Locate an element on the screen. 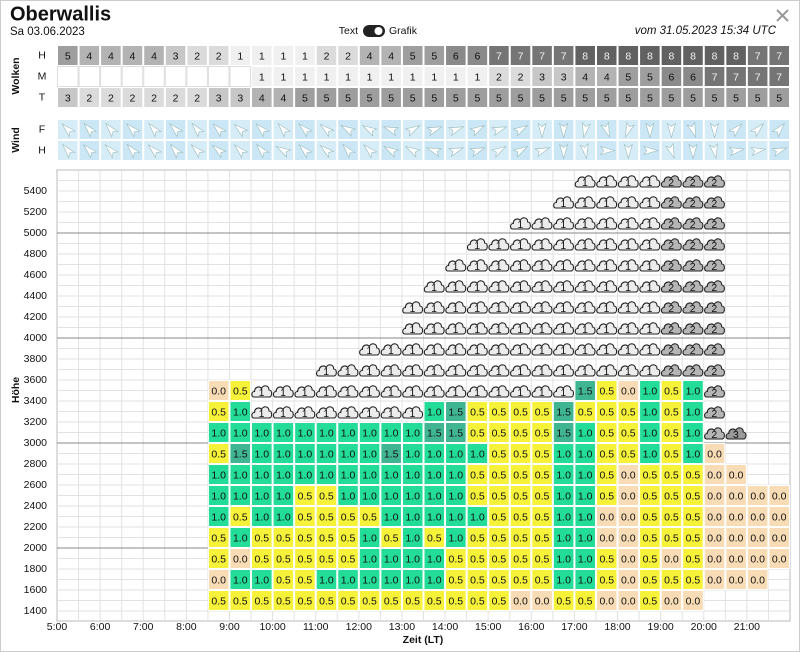  x-tick-label: 12:00 is located at coordinates (359, 627).